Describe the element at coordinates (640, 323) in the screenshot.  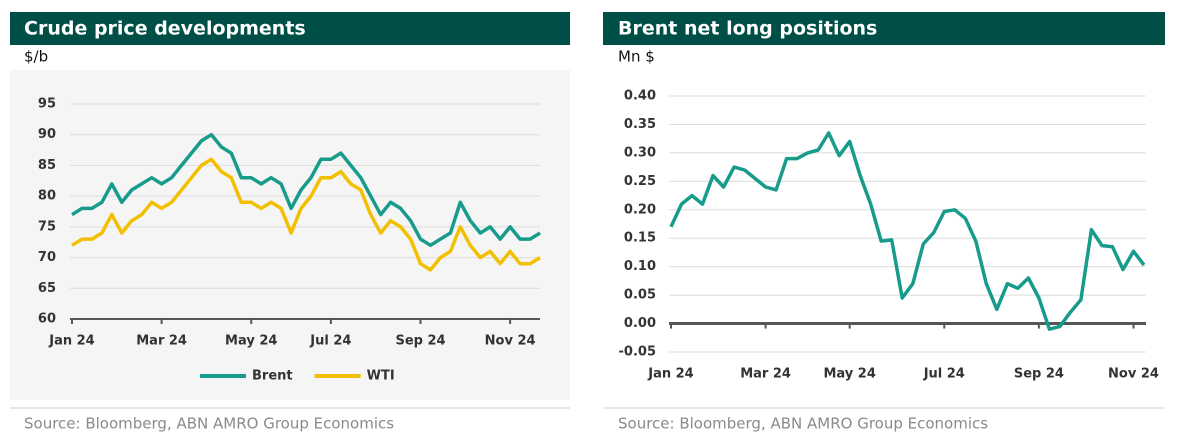
I see `y-tick-label: 0.00` at that location.